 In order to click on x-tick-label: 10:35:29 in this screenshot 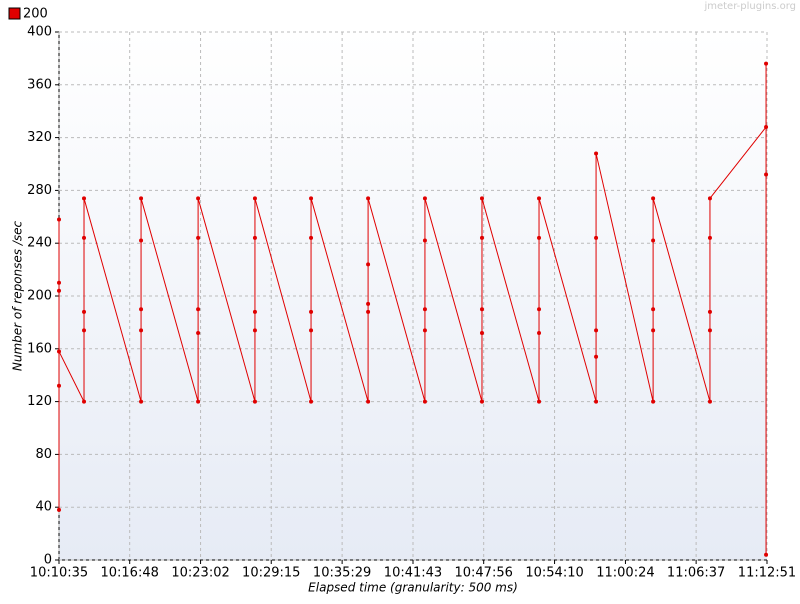, I will do `click(342, 573)`.